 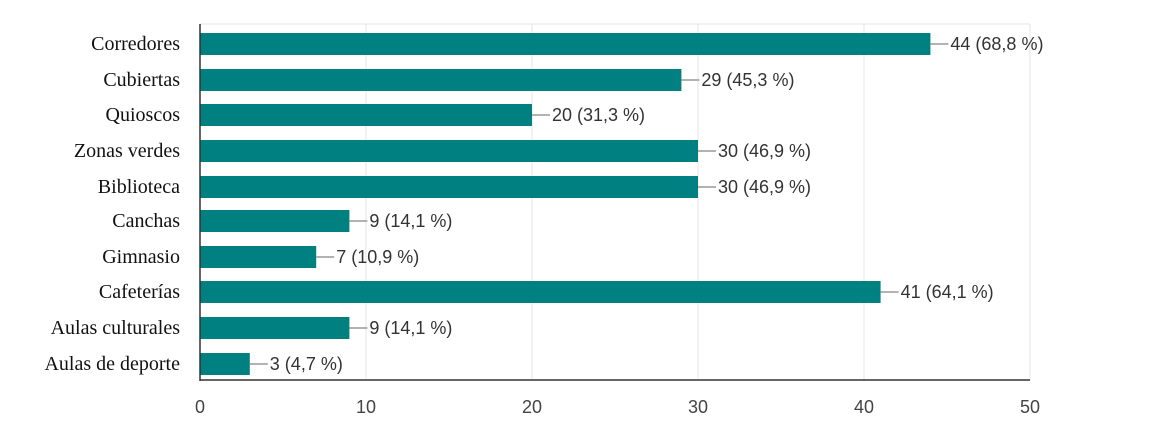 I want to click on data-label: 7 (10,9 %), so click(x=377, y=257).